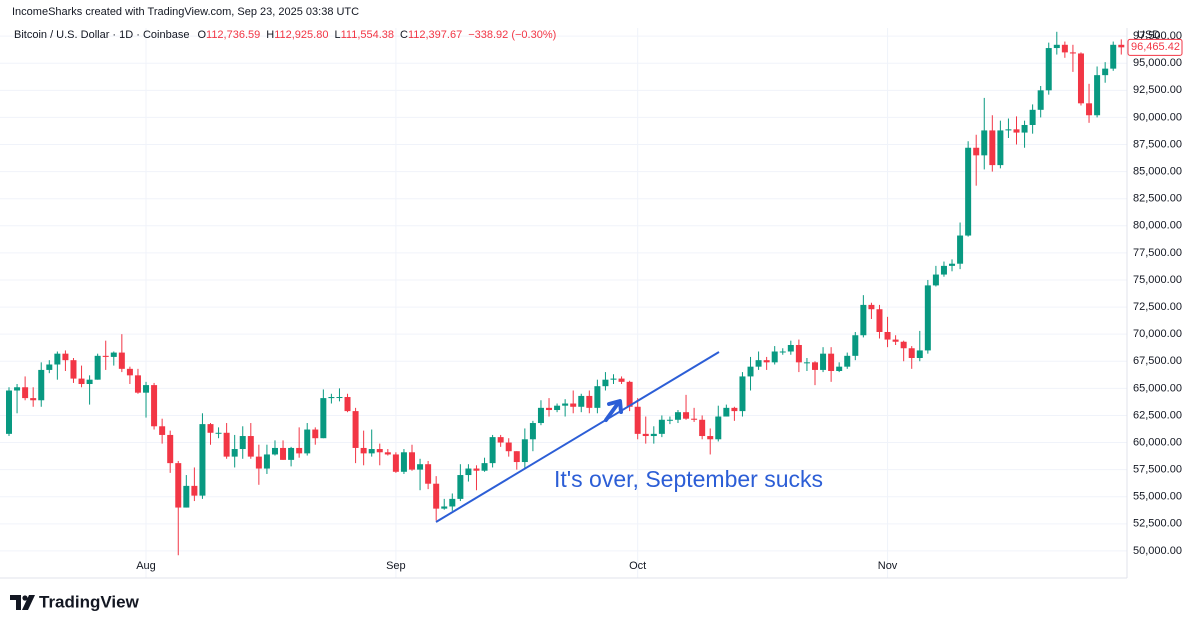  What do you see at coordinates (367, 35) in the screenshot?
I see `legend-value: 111,554.38` at bounding box center [367, 35].